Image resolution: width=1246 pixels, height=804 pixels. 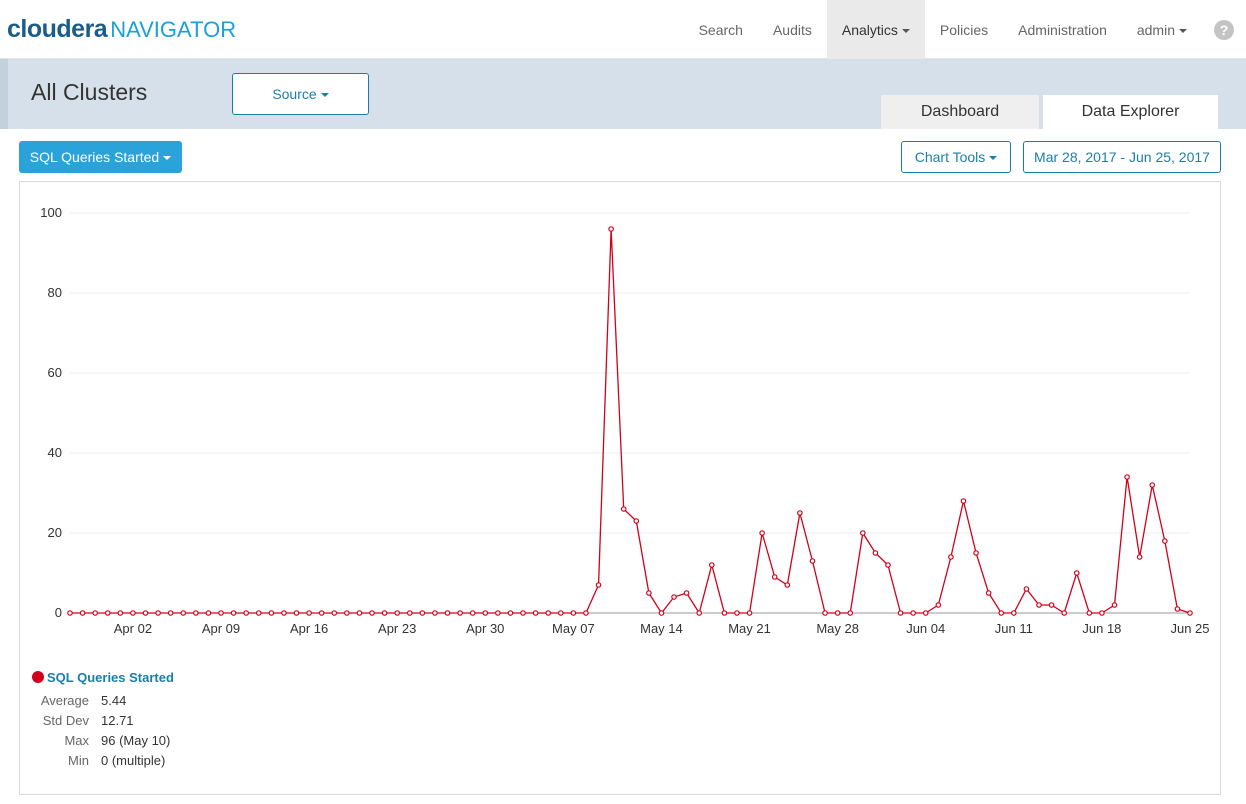 I want to click on legend-series-name: SQL Queries Started, so click(x=110, y=677).